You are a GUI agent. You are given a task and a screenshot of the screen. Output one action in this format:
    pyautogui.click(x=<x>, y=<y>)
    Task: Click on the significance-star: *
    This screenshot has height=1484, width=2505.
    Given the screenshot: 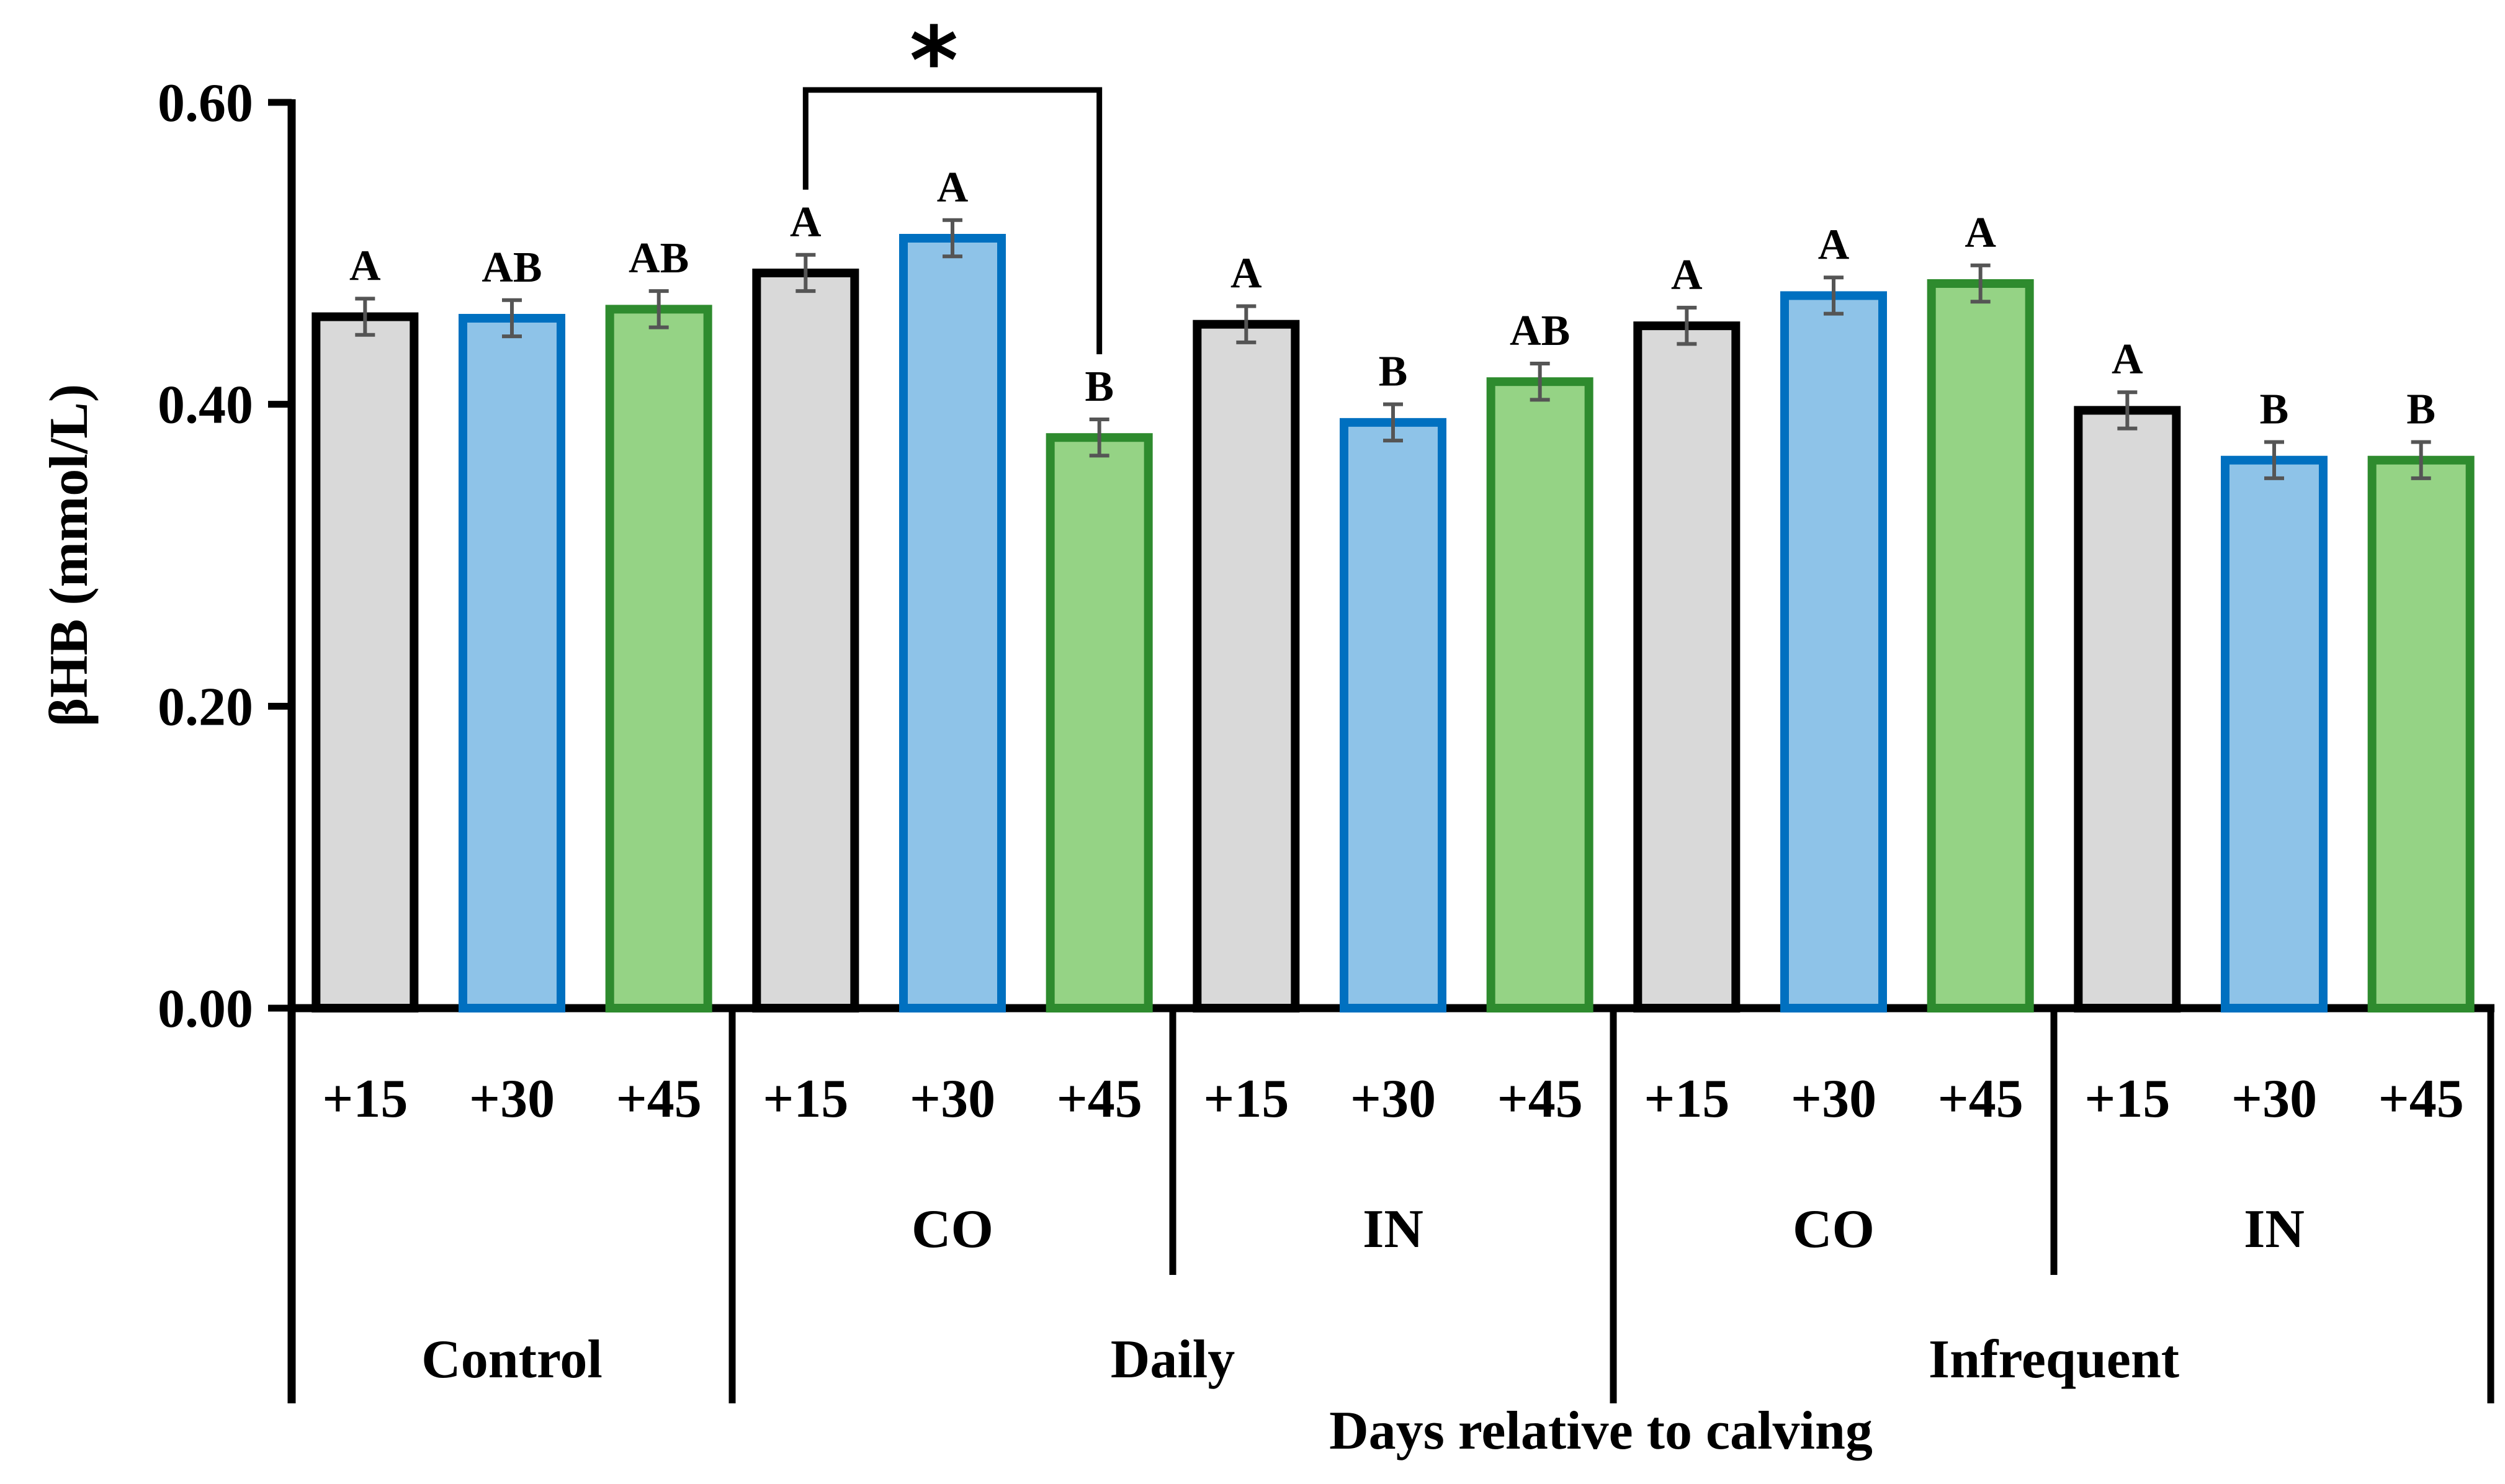 What is the action you would take?
    pyautogui.click(x=934, y=61)
    